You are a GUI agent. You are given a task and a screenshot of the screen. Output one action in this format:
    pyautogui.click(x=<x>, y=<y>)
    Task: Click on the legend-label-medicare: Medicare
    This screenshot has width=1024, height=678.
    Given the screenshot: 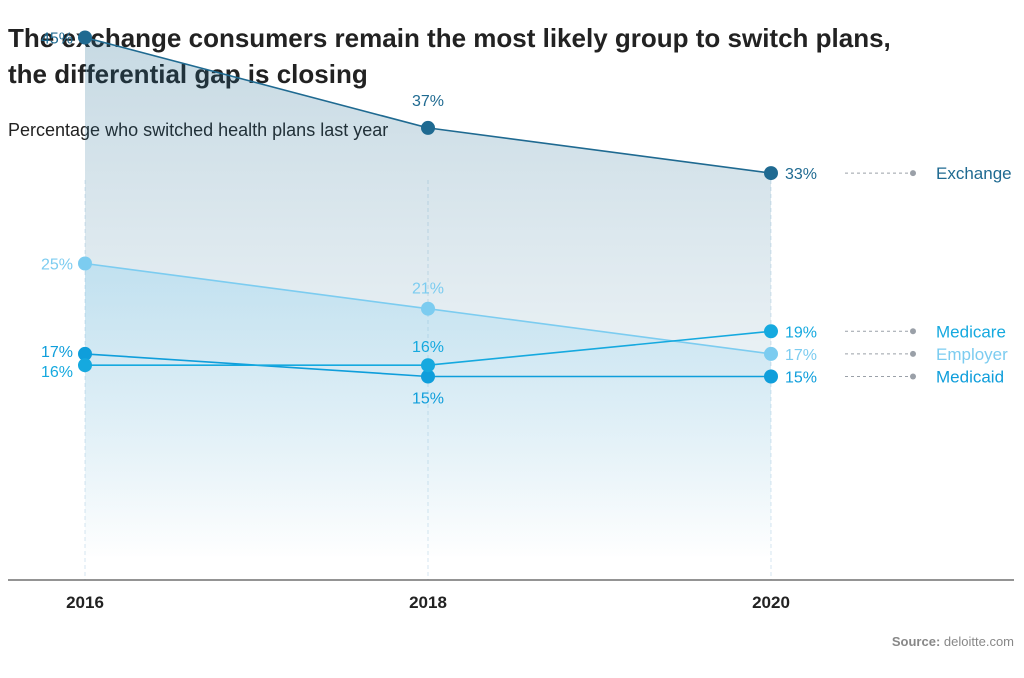 What is the action you would take?
    pyautogui.click(x=971, y=331)
    